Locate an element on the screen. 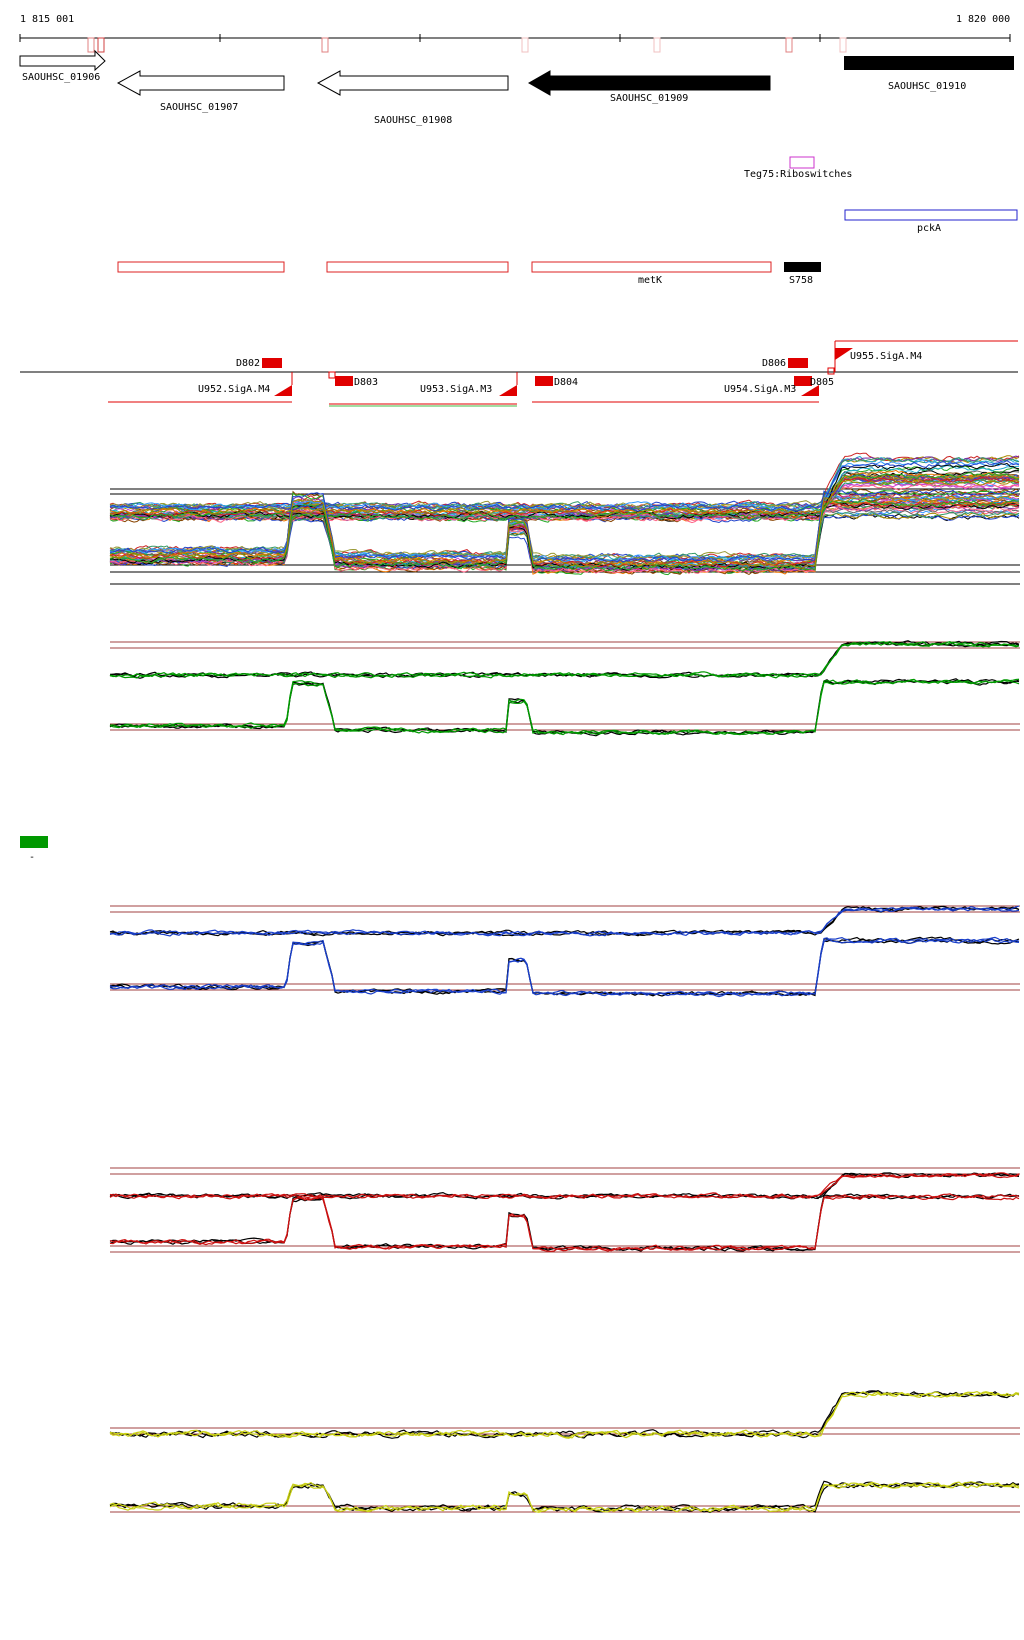  d806-label: D806 is located at coordinates (774, 363).